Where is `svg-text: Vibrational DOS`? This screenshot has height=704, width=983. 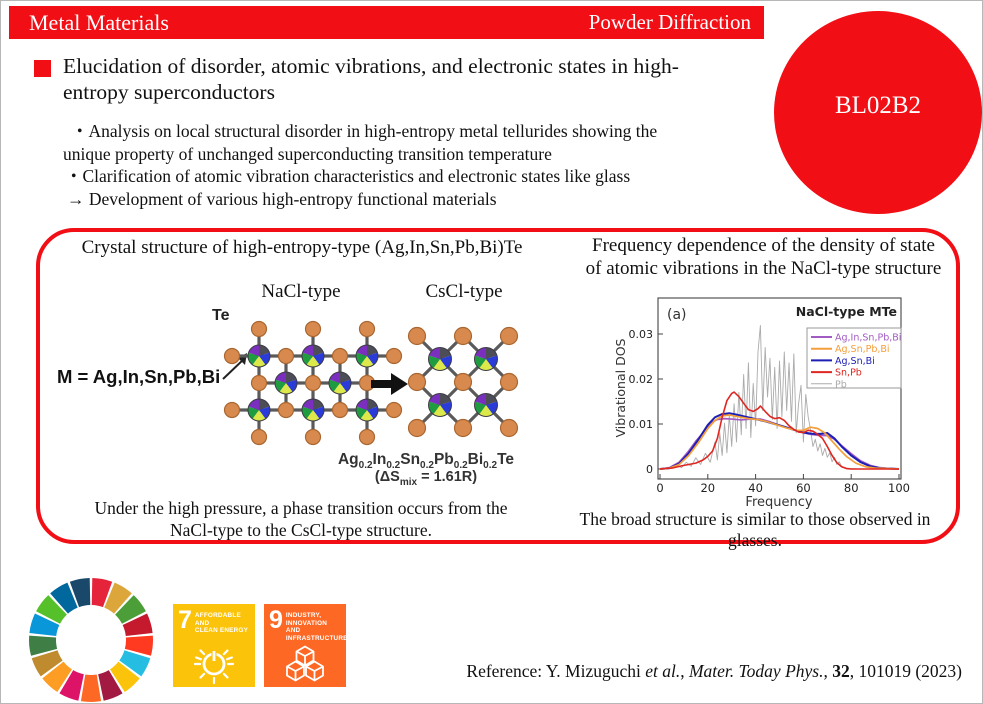
svg-text: Vibrational DOS is located at coordinates (620, 387).